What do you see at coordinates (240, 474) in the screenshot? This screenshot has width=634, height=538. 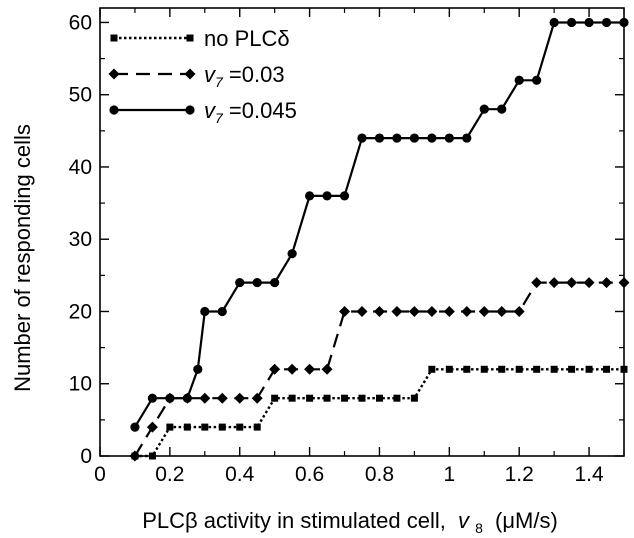 I see `x-tick-label: 0.4` at bounding box center [240, 474].